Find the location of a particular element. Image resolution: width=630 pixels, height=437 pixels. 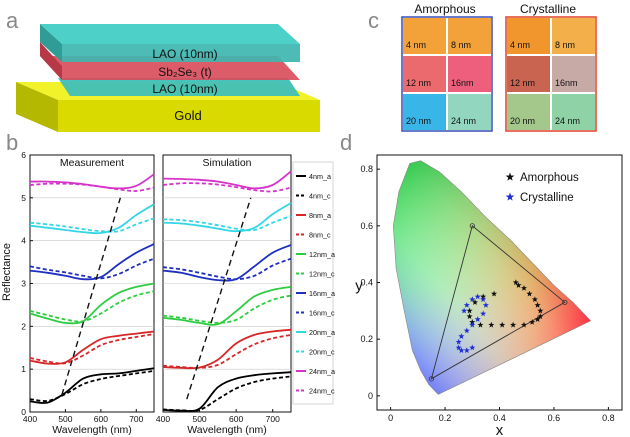

cie-y-tick-label: 0.4 is located at coordinates (366, 283).